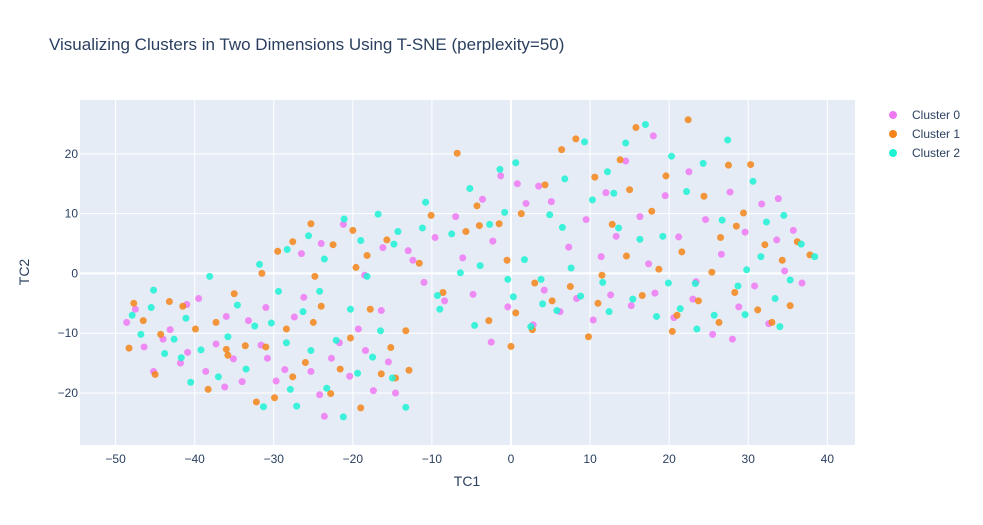  I want to click on x-tick-label: 10, so click(590, 459).